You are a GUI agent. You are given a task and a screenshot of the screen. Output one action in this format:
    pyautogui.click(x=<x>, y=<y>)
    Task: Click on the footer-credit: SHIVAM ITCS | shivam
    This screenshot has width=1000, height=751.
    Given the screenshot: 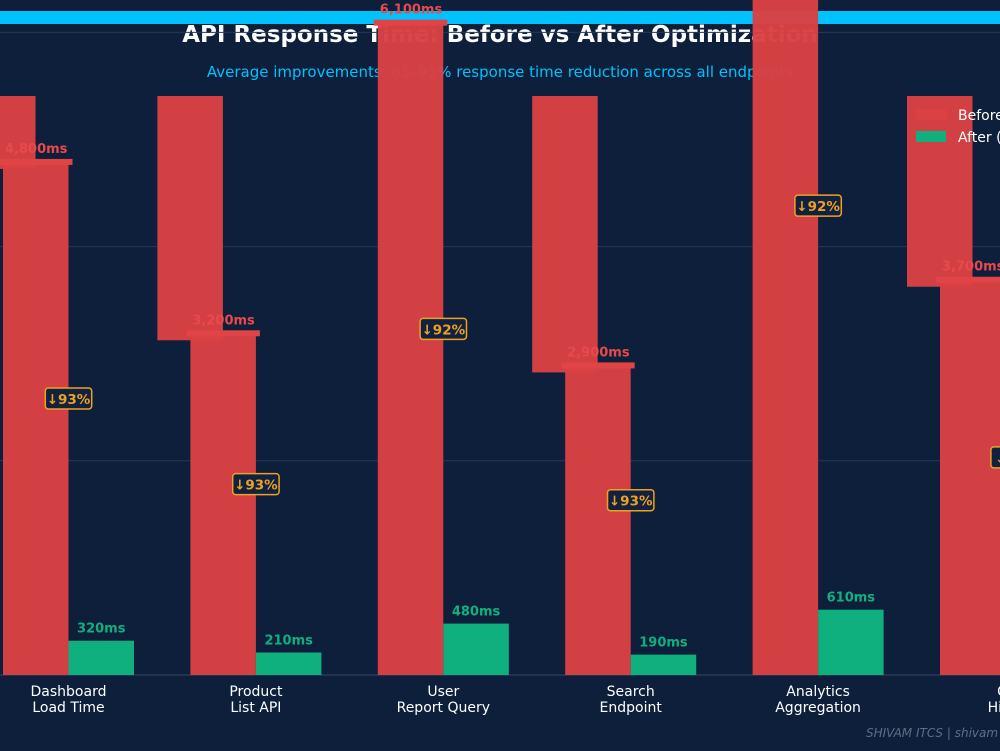 What is the action you would take?
    pyautogui.click(x=932, y=733)
    